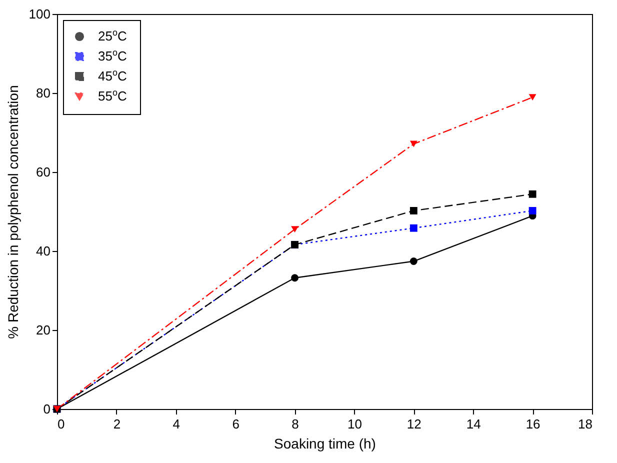 The image size is (617, 463). What do you see at coordinates (43, 251) in the screenshot?
I see `y-tick-label: 40` at bounding box center [43, 251].